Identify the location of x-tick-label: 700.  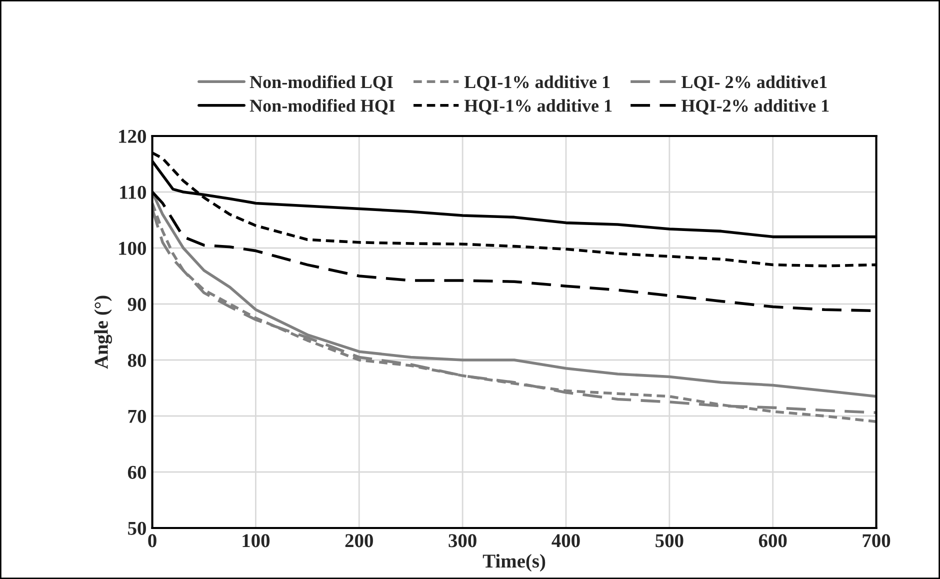
(876, 541).